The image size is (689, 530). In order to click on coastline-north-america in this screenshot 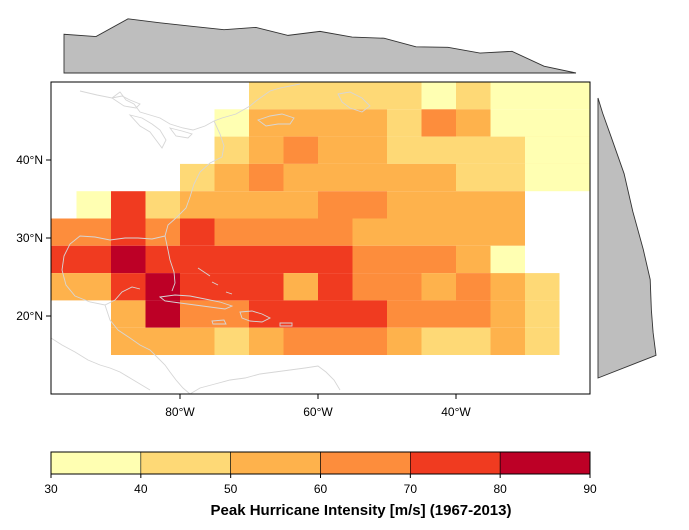, I will do `click(190, 107)`.